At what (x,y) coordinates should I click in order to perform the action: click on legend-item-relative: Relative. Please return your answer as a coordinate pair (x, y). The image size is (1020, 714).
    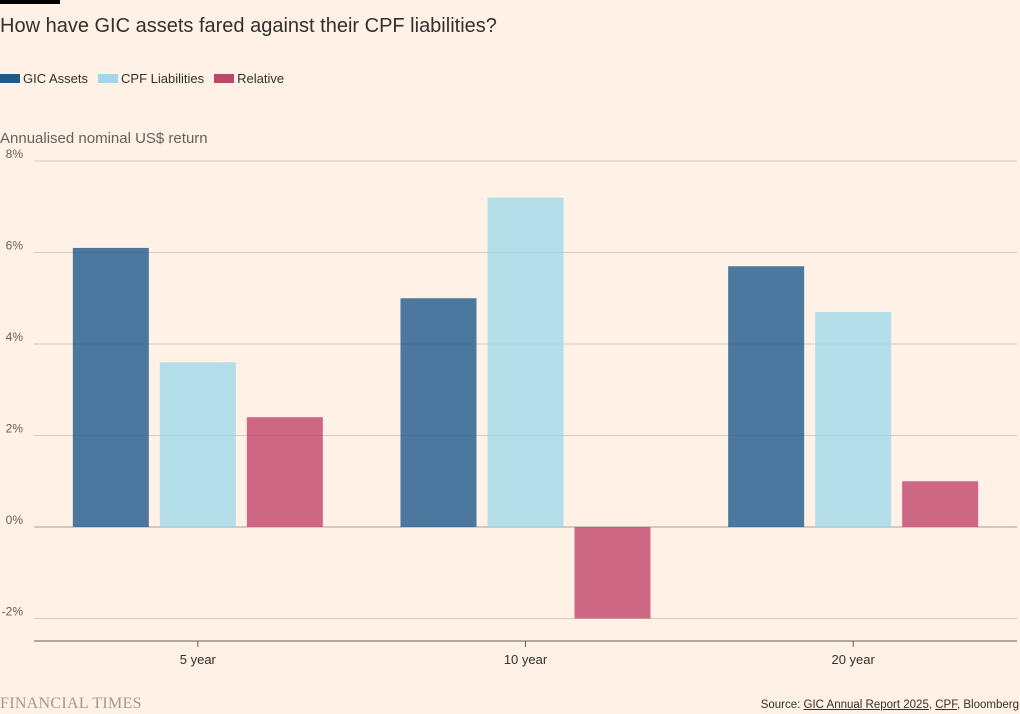
    Looking at the image, I should click on (249, 78).